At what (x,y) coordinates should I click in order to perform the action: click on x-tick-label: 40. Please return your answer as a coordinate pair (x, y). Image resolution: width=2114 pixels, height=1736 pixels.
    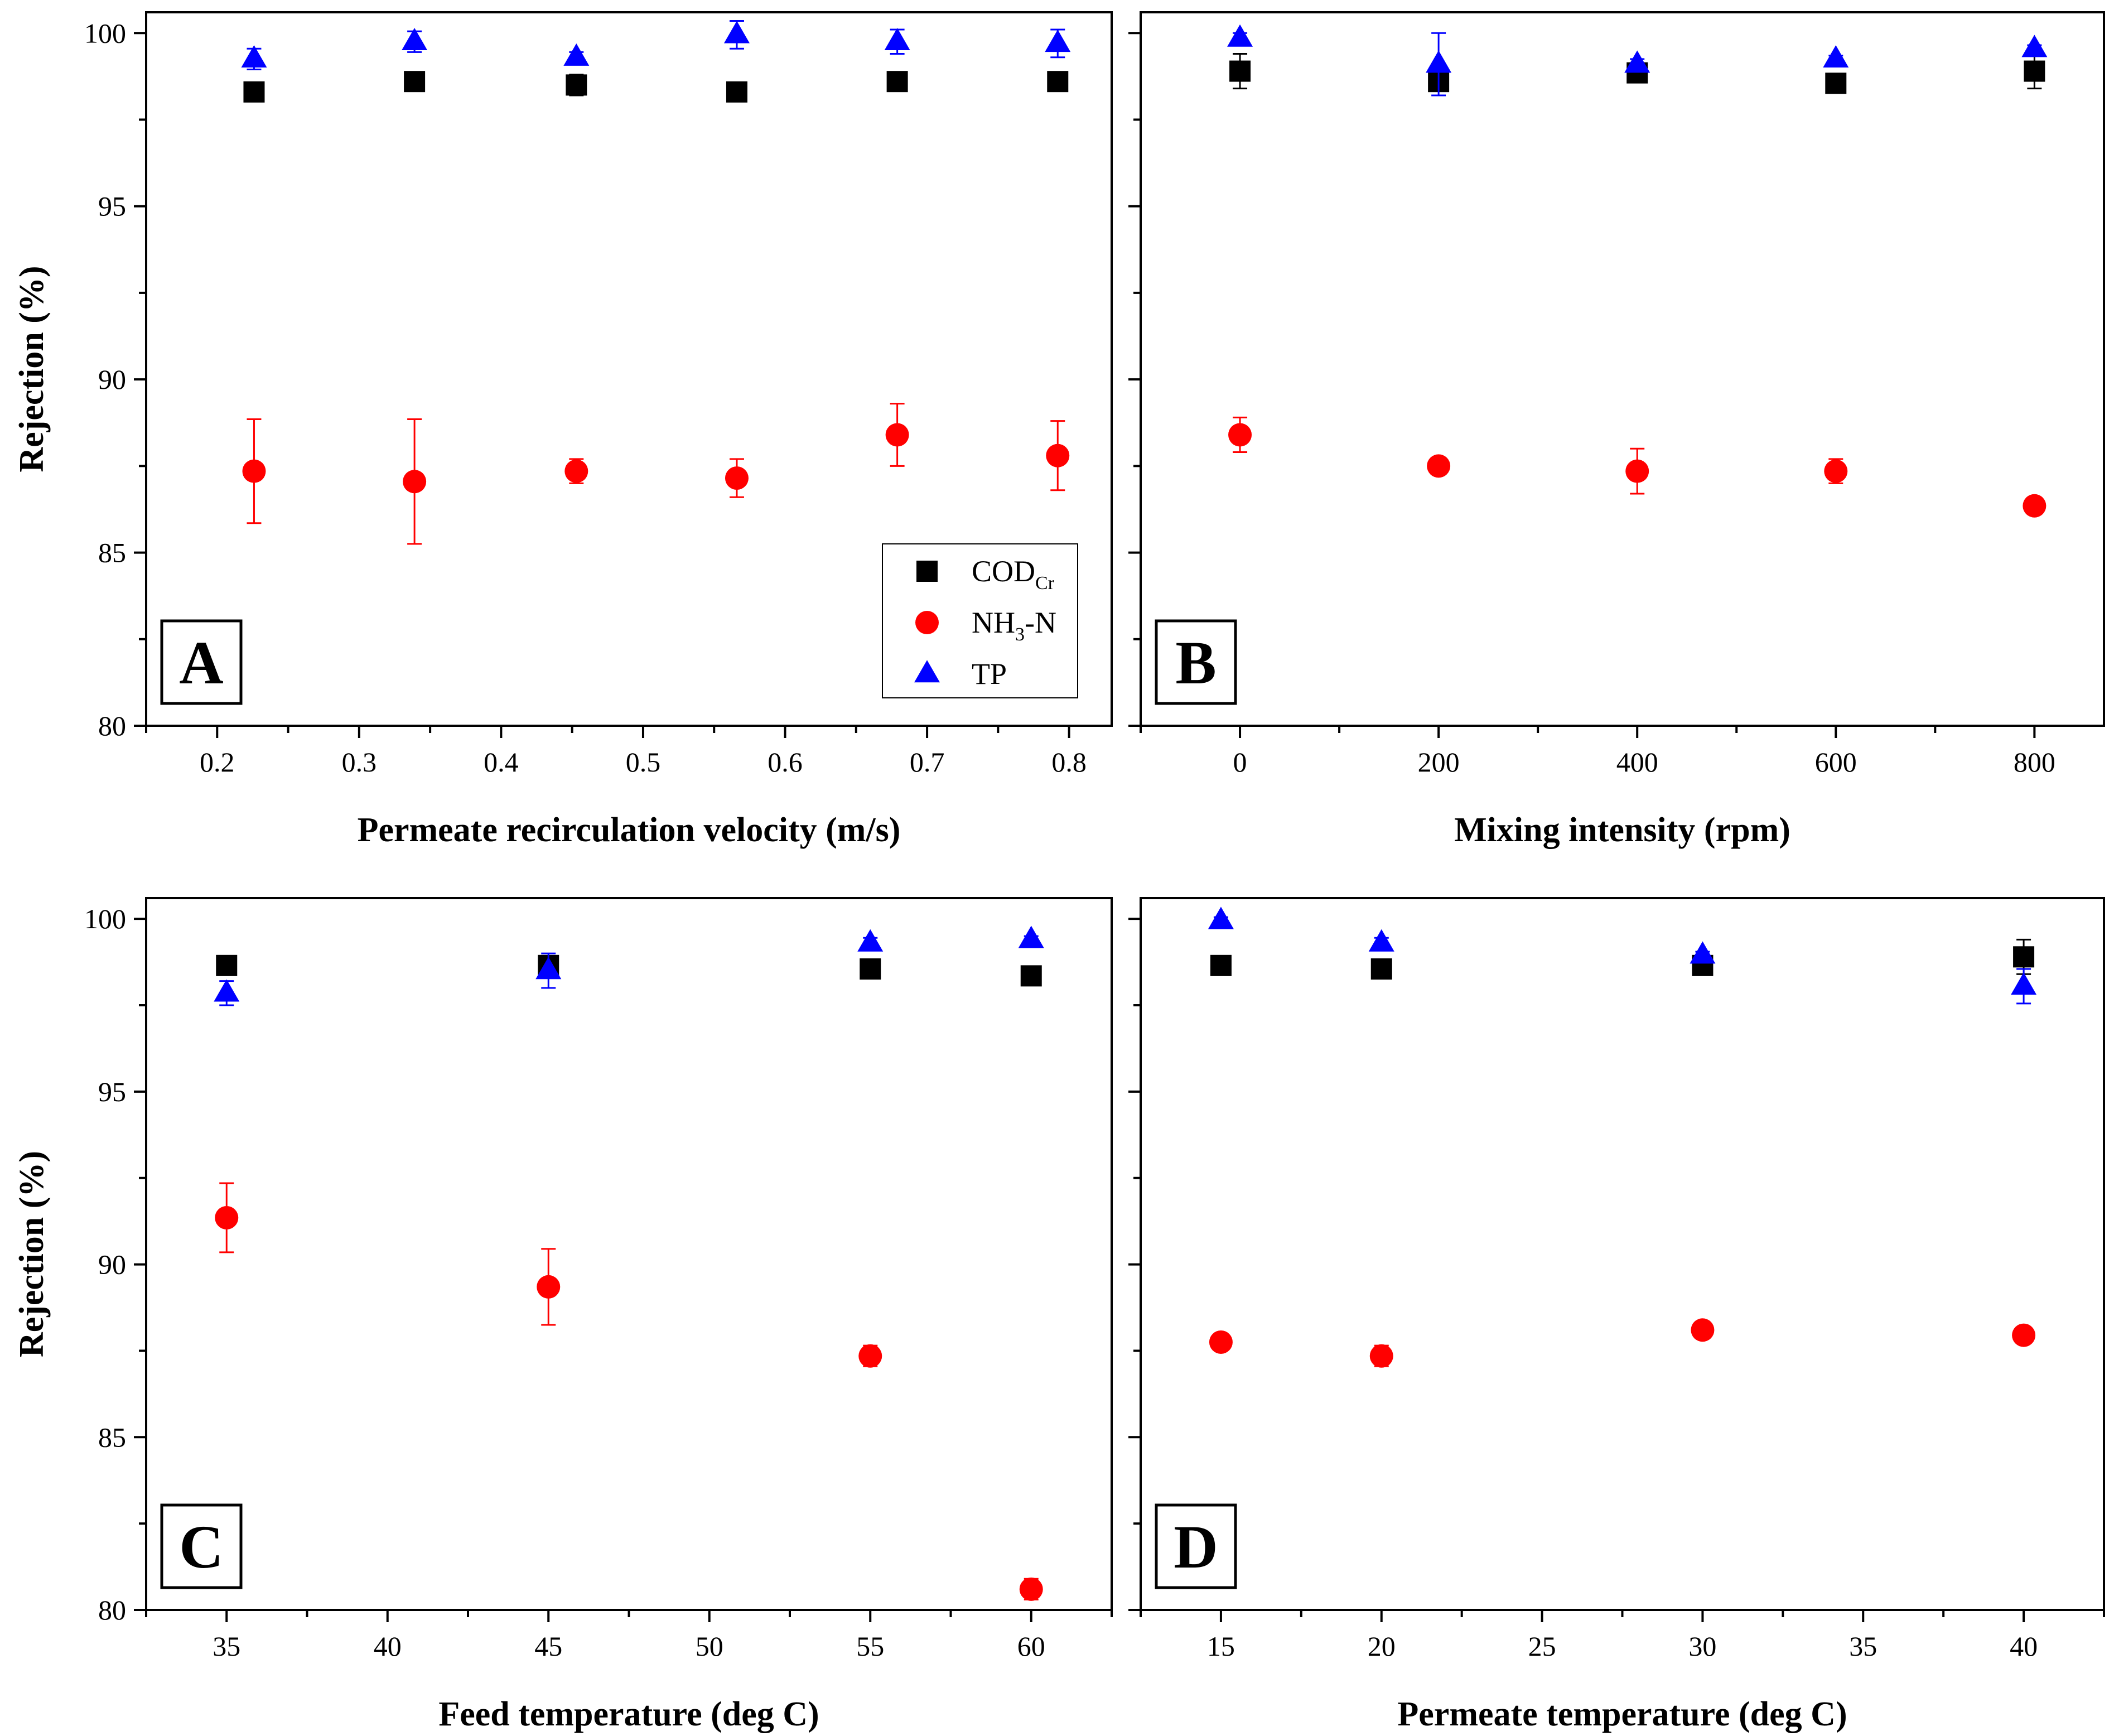
    Looking at the image, I should click on (388, 1646).